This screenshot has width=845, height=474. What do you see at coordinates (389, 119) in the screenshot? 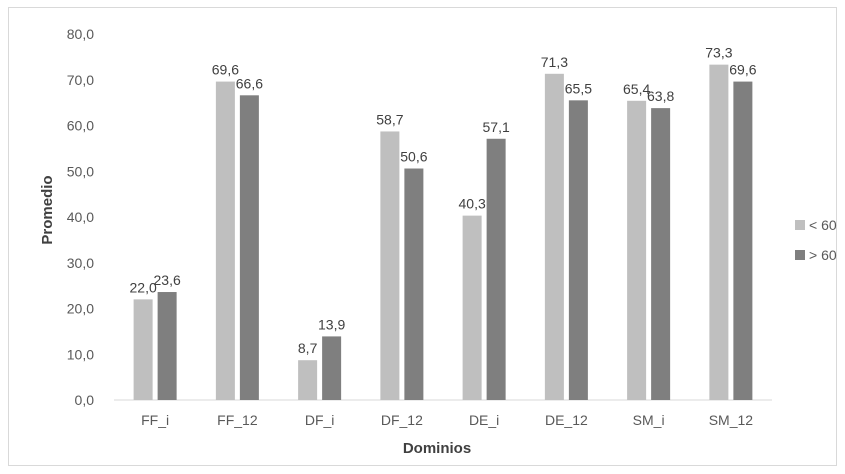
I see `data-label: 58,7` at bounding box center [389, 119].